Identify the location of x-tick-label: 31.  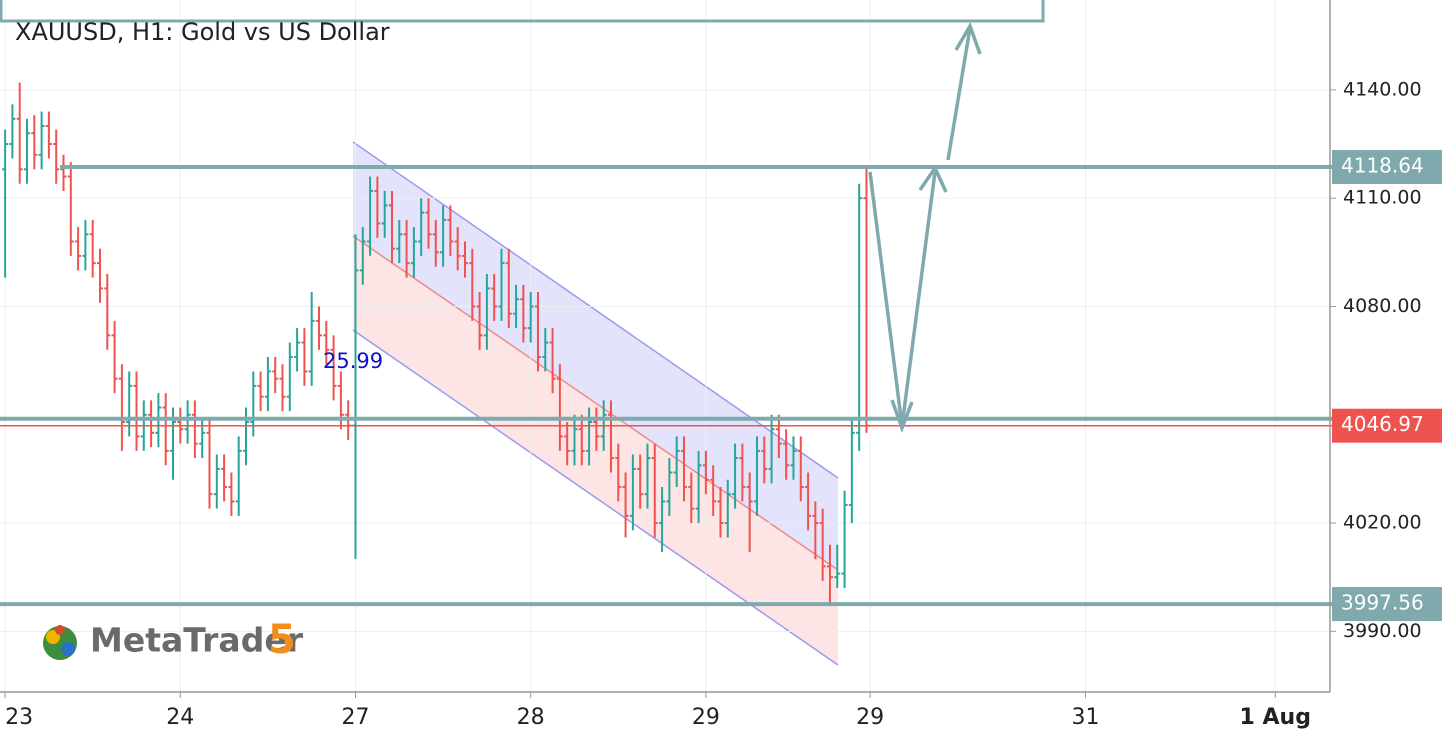
(1085, 717).